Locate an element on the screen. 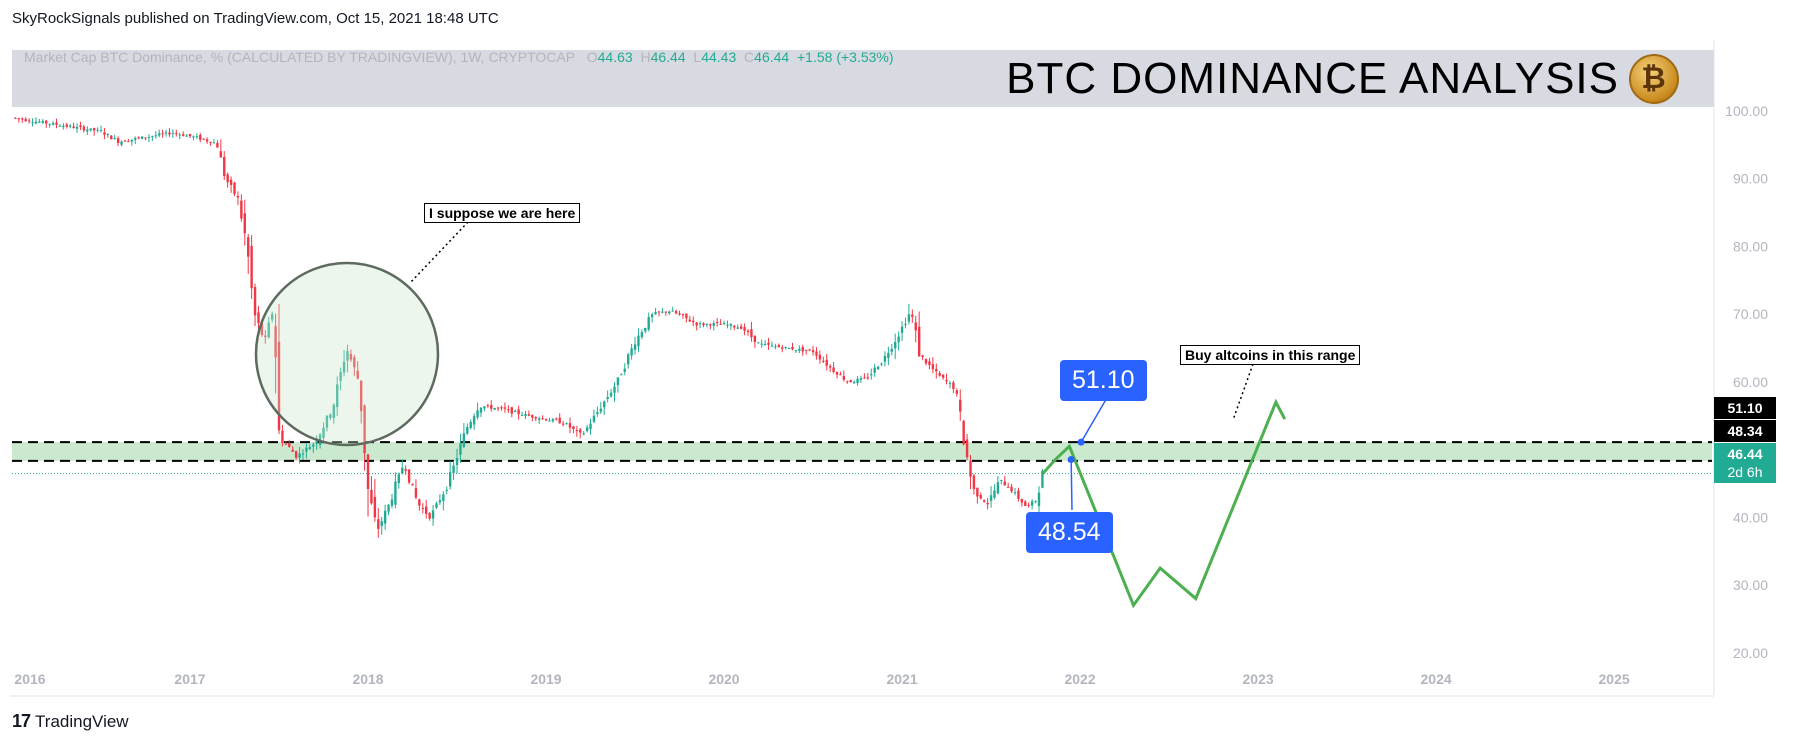 The height and width of the screenshot is (744, 1801). x-tick-label: 2016 is located at coordinates (29, 679).